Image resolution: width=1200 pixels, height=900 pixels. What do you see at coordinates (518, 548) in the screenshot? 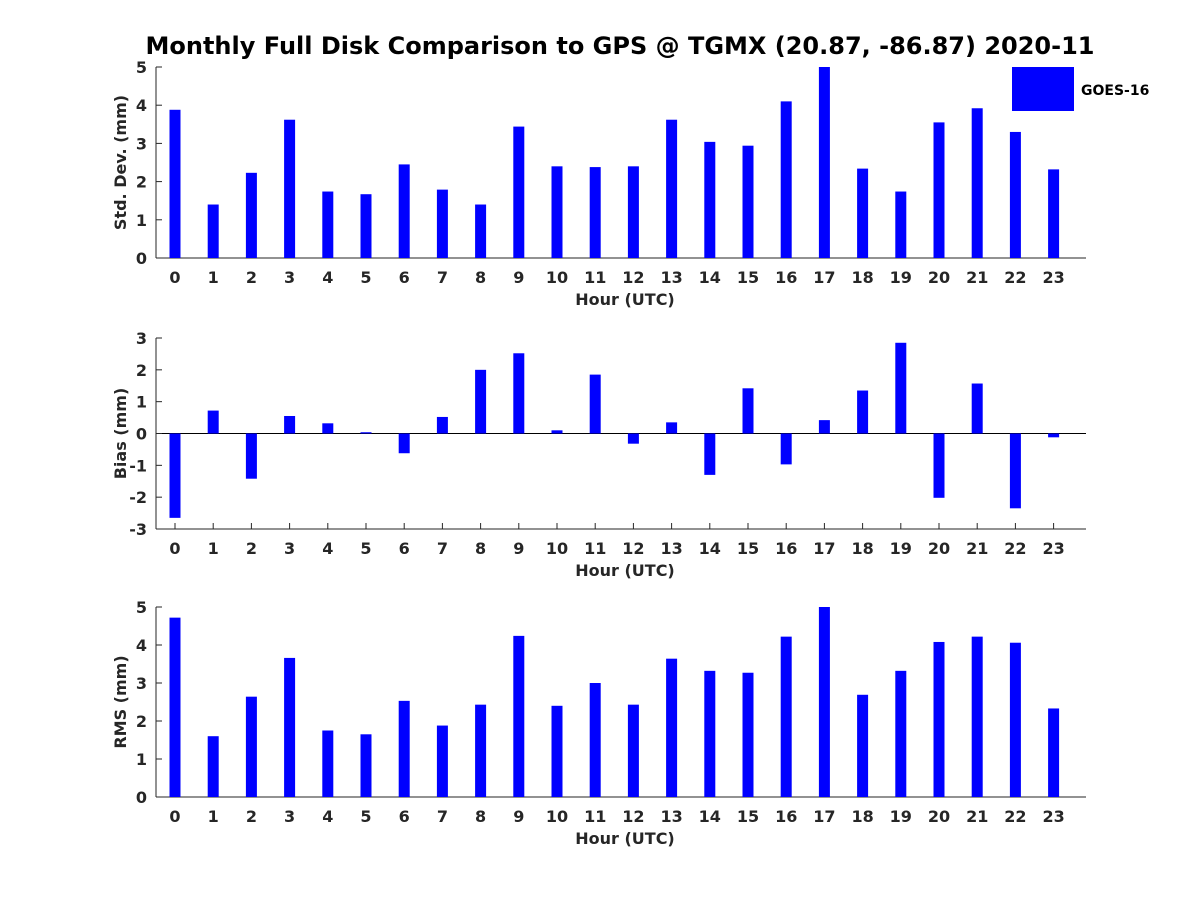
I see `x-tick-label: 9` at bounding box center [518, 548].